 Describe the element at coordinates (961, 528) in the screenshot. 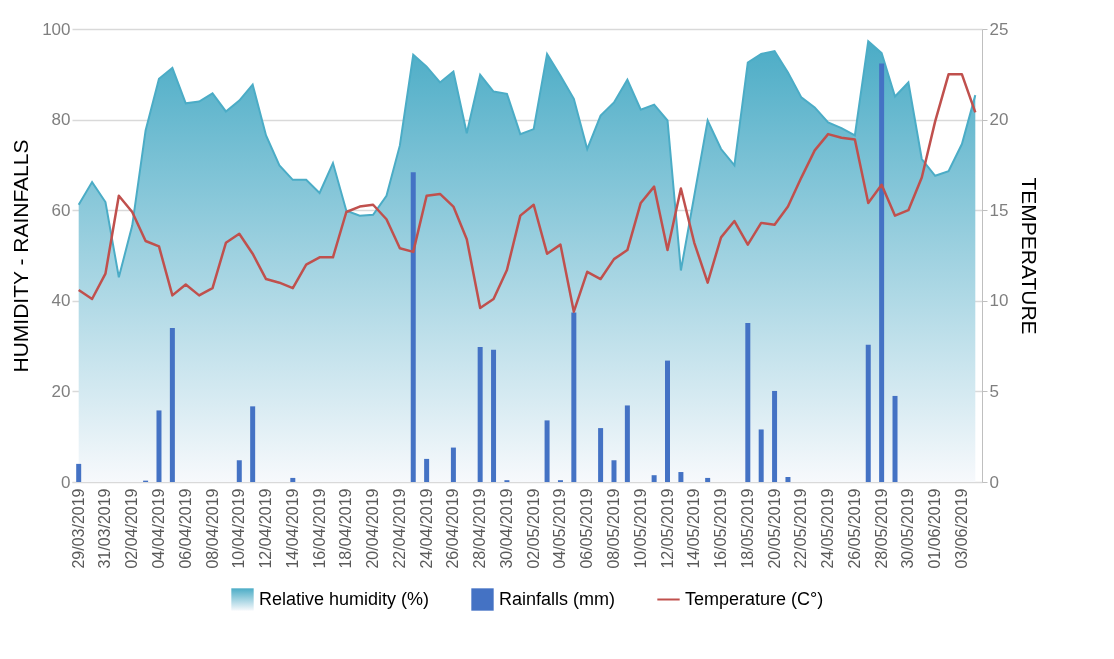

I see `x-tick-label: 03/06/2019` at that location.